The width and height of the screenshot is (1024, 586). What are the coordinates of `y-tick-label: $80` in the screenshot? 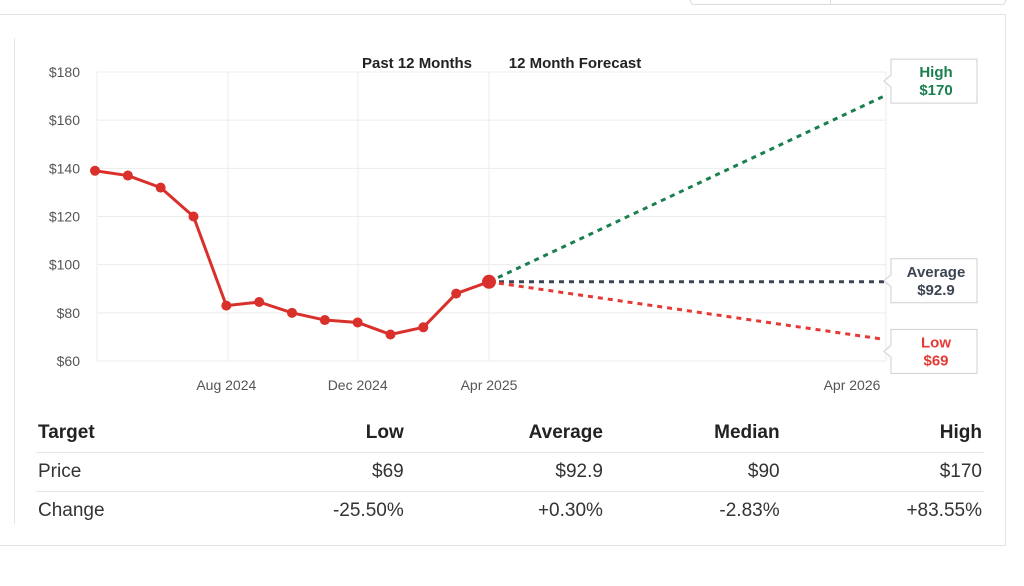 It's located at (69, 313).